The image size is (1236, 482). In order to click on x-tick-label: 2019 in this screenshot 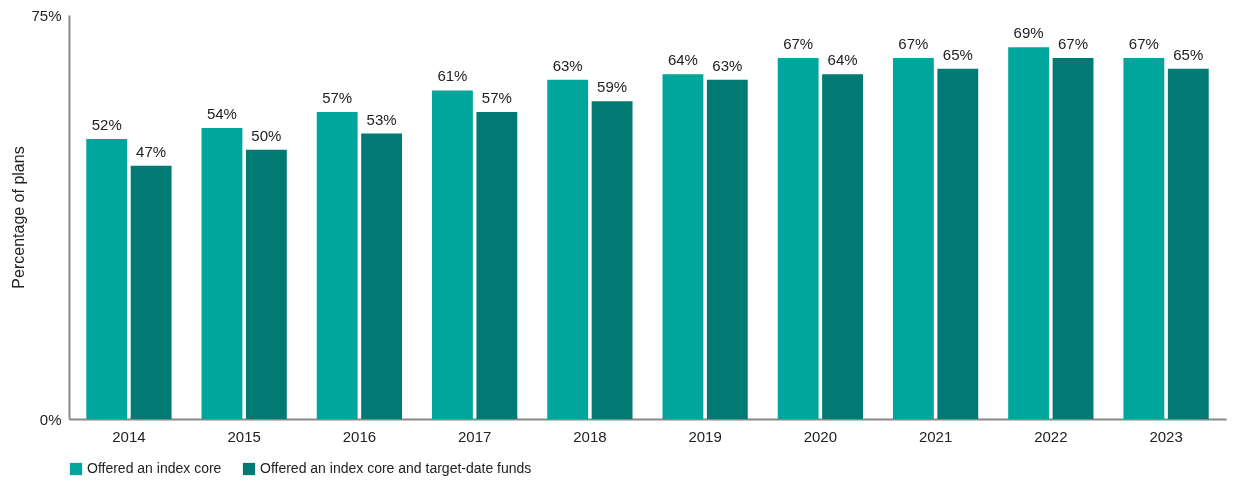, I will do `click(705, 436)`.